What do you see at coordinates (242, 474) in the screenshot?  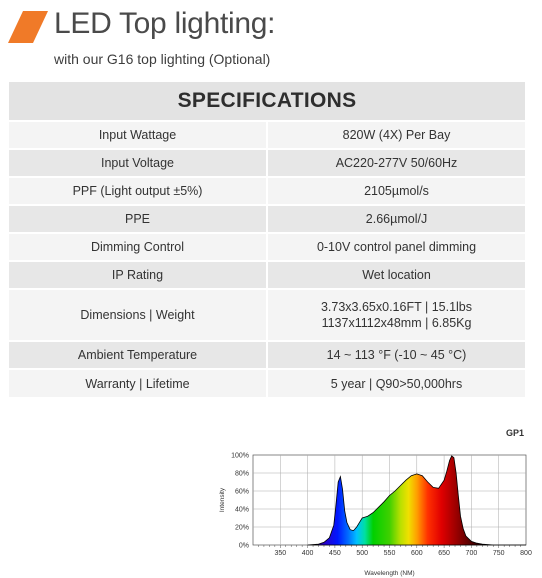 I see `y-tick-label: 80%` at bounding box center [242, 474].